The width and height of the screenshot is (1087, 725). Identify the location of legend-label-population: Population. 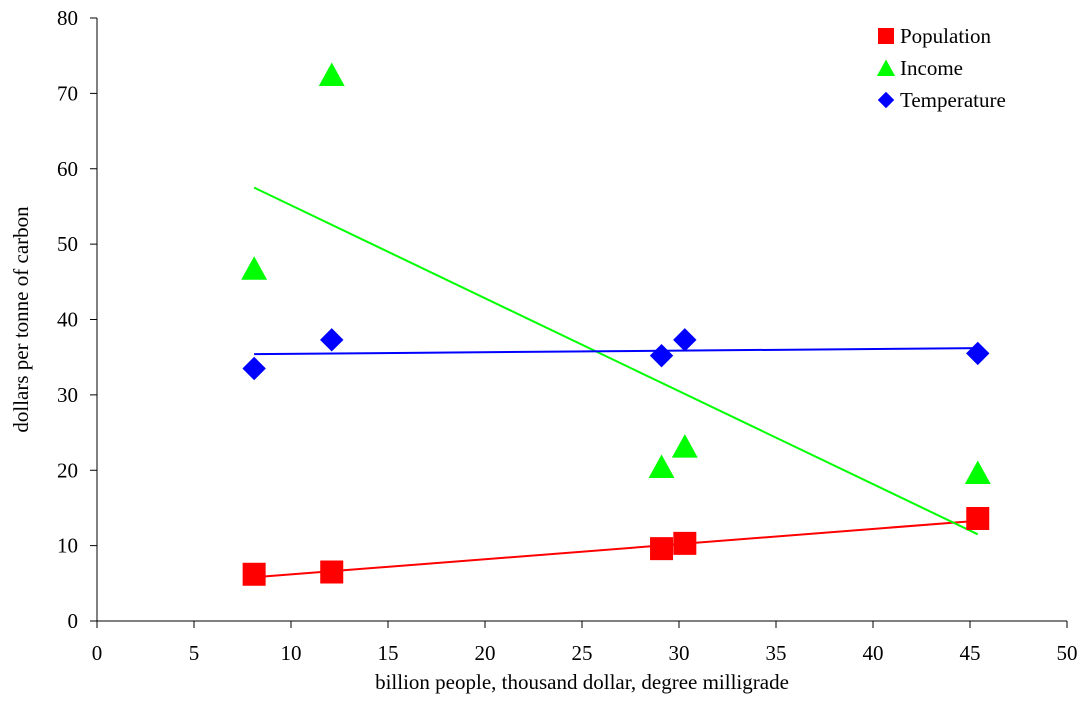
(946, 36).